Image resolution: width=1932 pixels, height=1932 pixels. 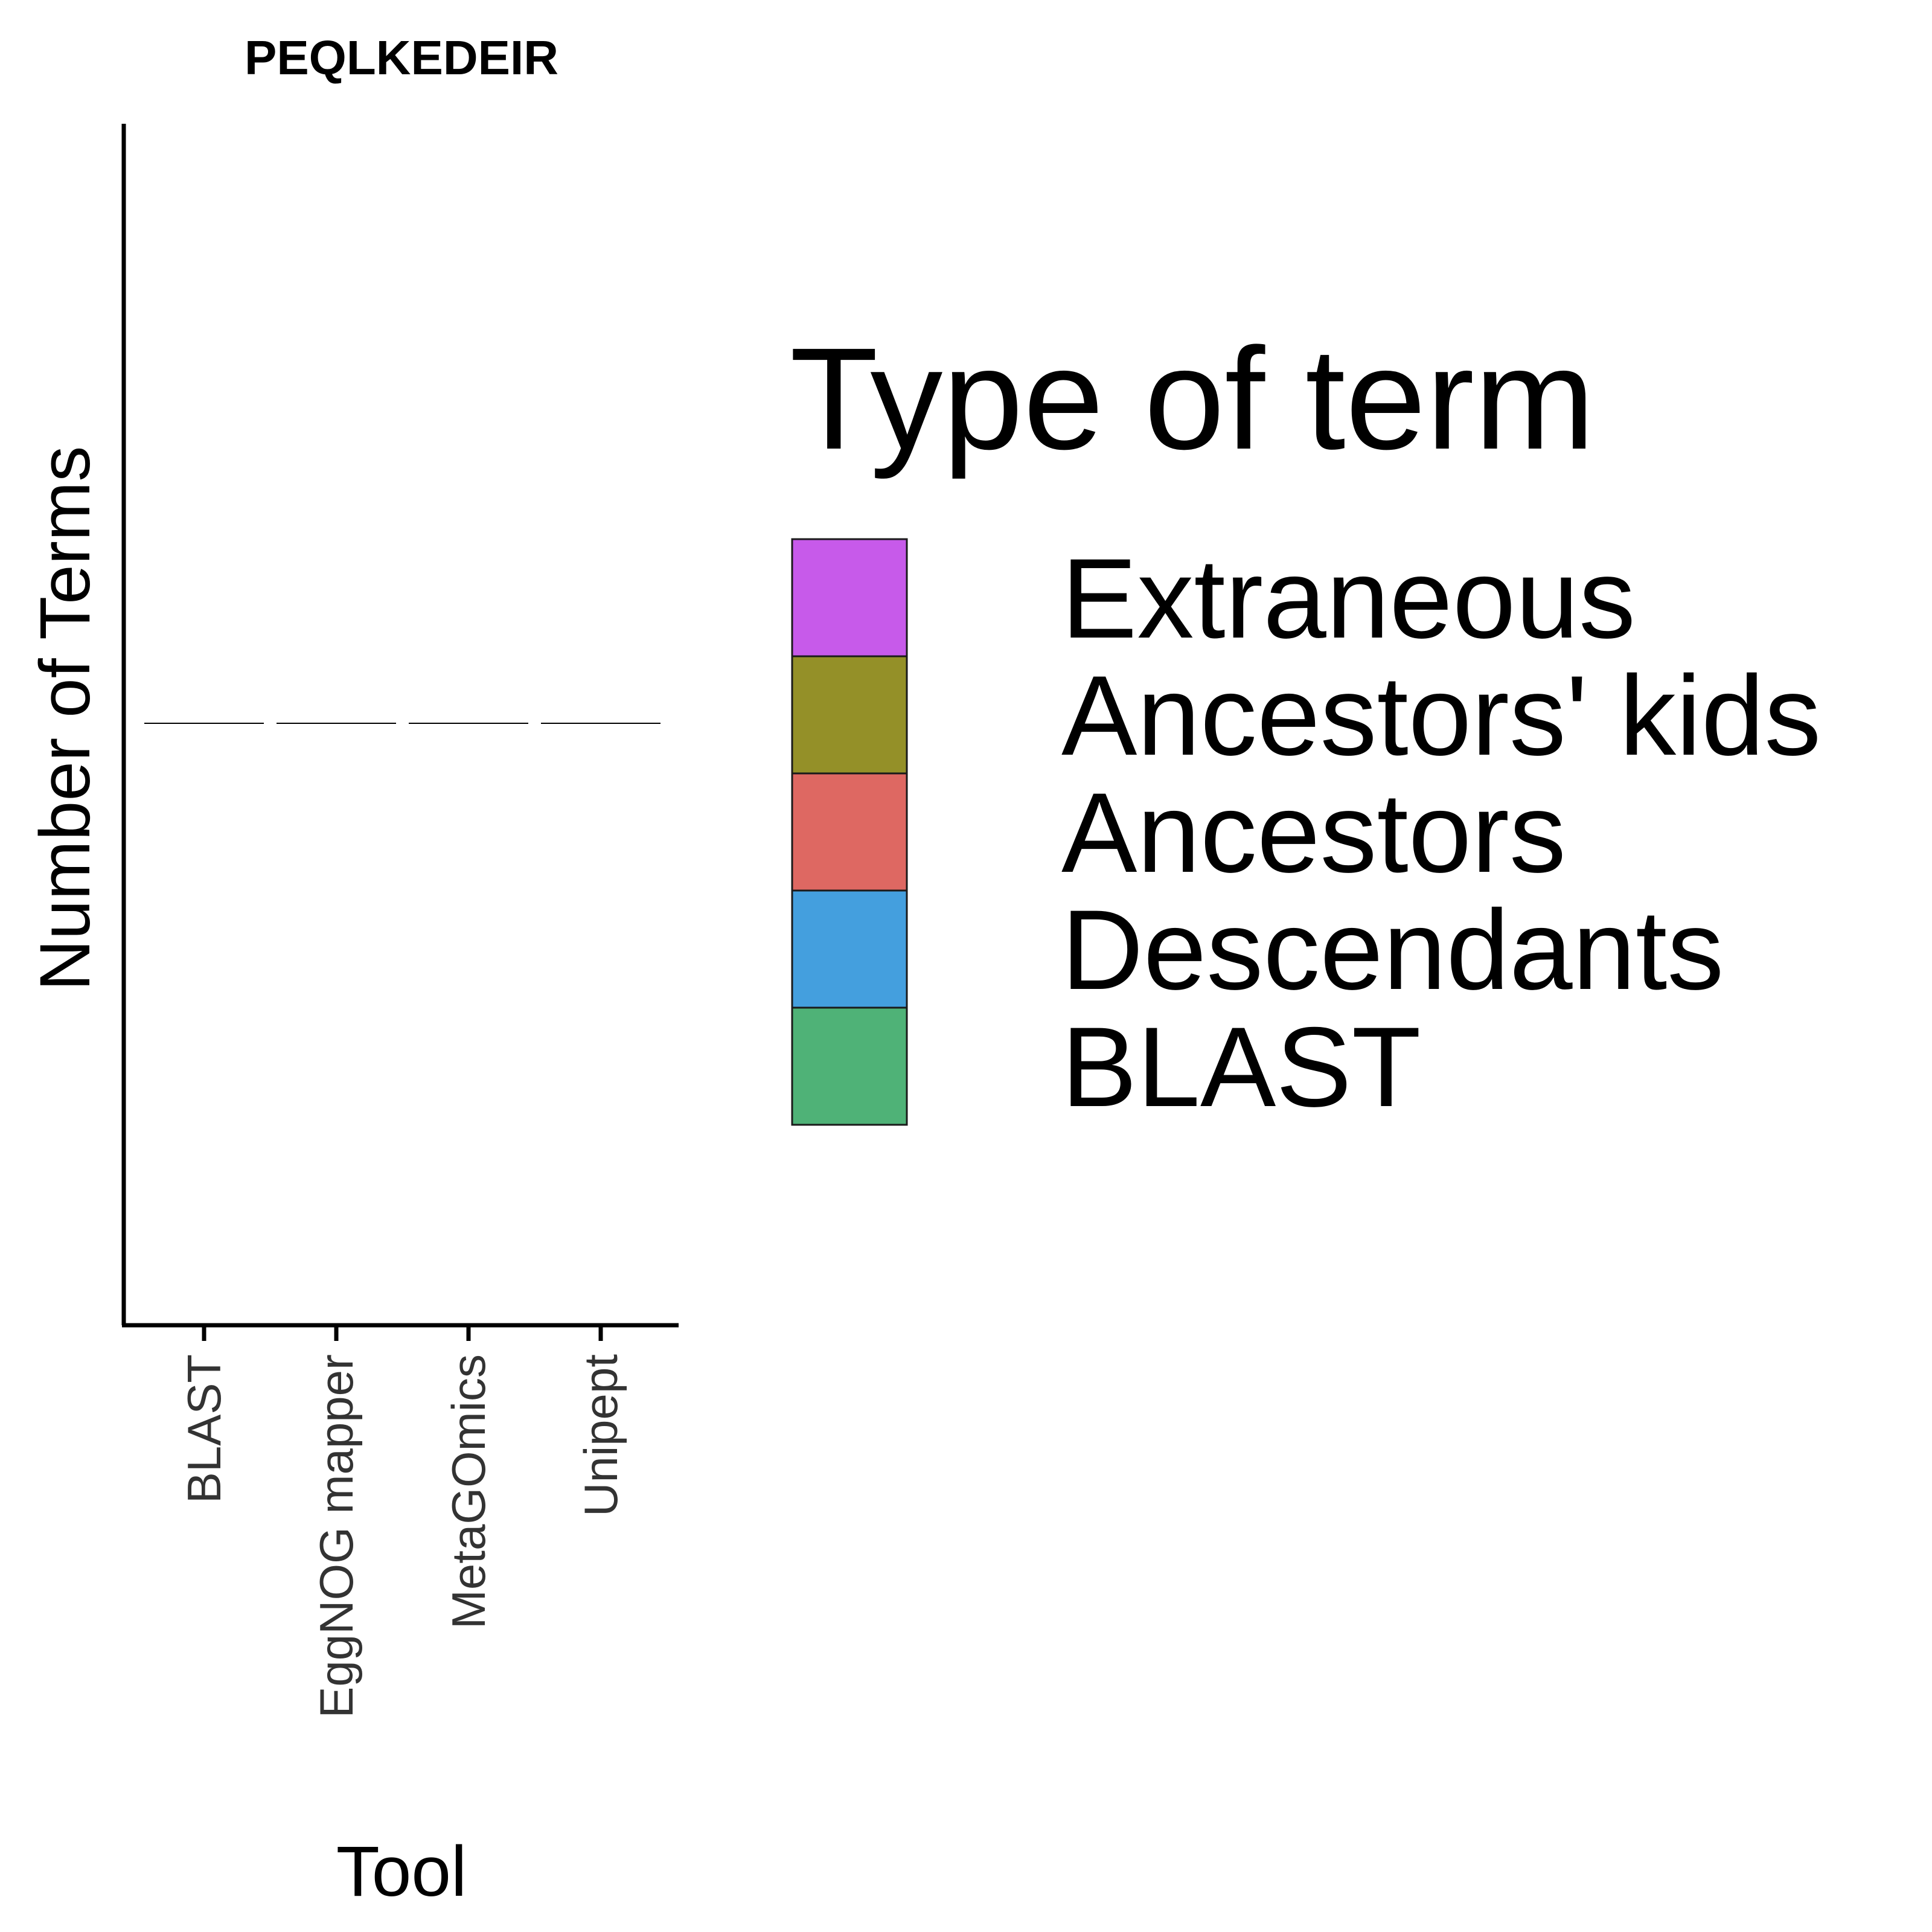 What do you see at coordinates (1313, 833) in the screenshot?
I see `legend-label: Ancestors` at bounding box center [1313, 833].